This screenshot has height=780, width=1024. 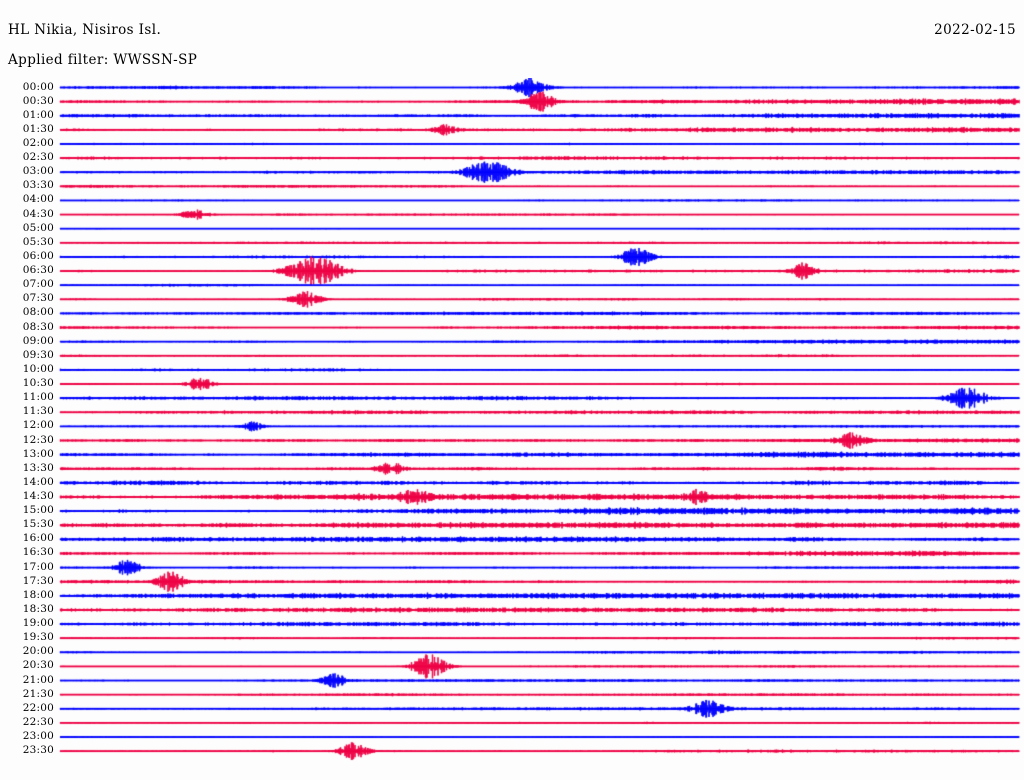 I want to click on time-tick-0900: 09:00, so click(x=38, y=340).